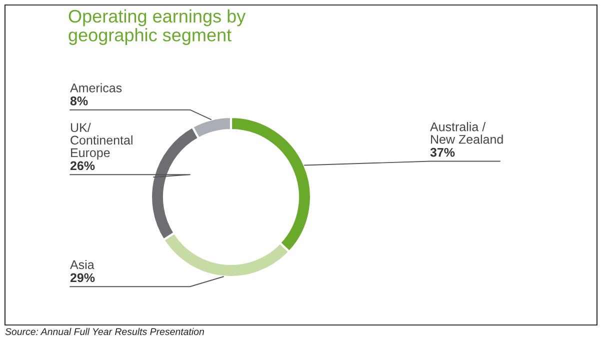 The height and width of the screenshot is (345, 604). What do you see at coordinates (82, 165) in the screenshot?
I see `data-label: 26%` at bounding box center [82, 165].